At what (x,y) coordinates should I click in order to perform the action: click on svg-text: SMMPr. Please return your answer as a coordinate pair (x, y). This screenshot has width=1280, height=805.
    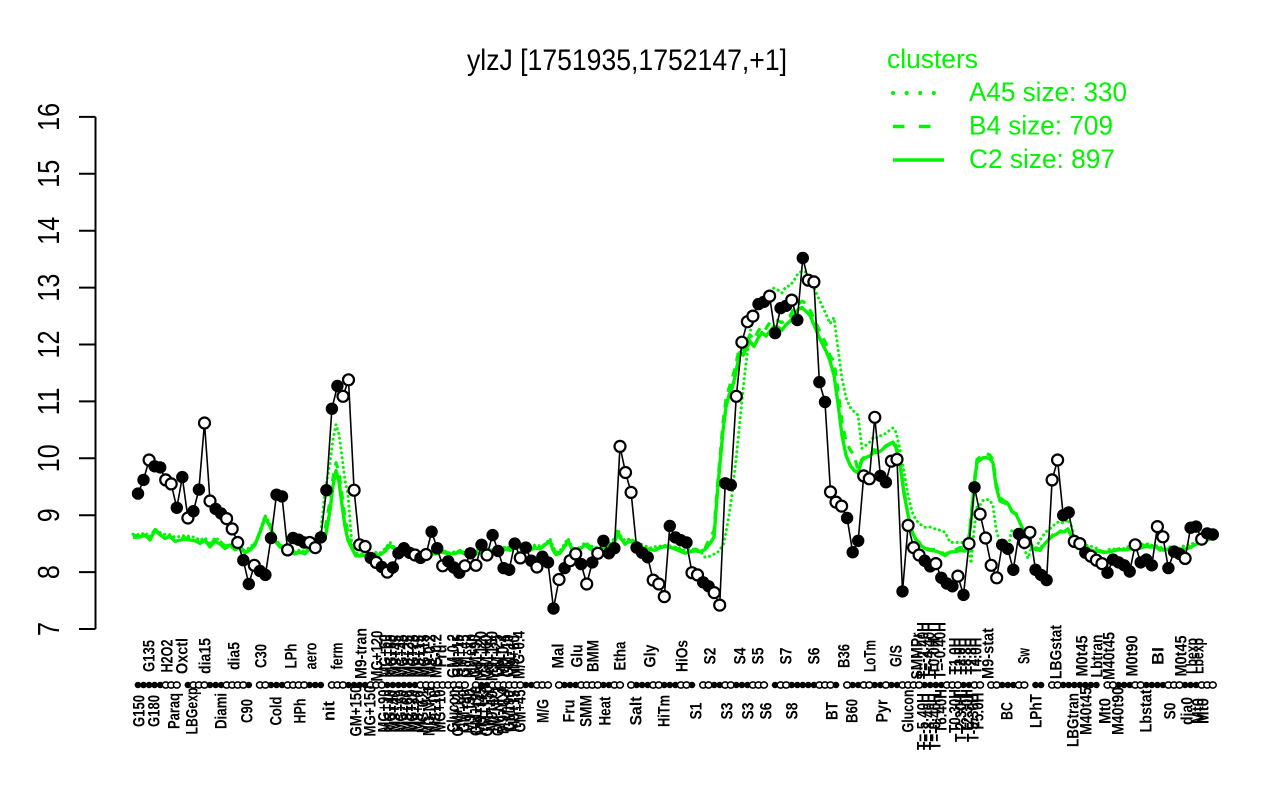
    Looking at the image, I should click on (917, 655).